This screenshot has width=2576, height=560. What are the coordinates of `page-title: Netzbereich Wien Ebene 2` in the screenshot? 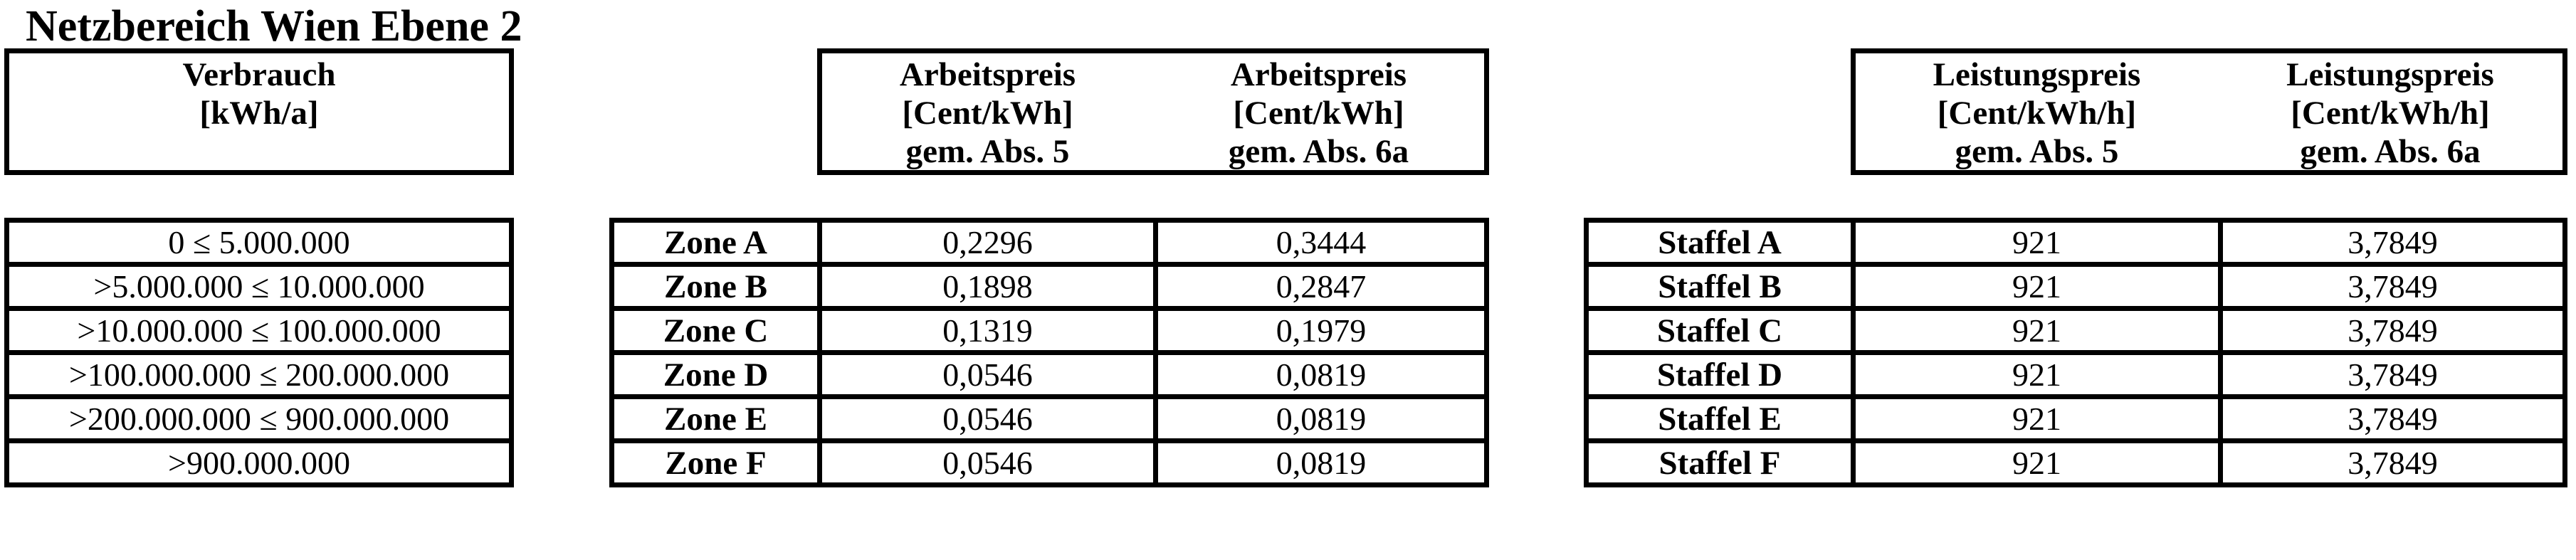 It's located at (274, 26).